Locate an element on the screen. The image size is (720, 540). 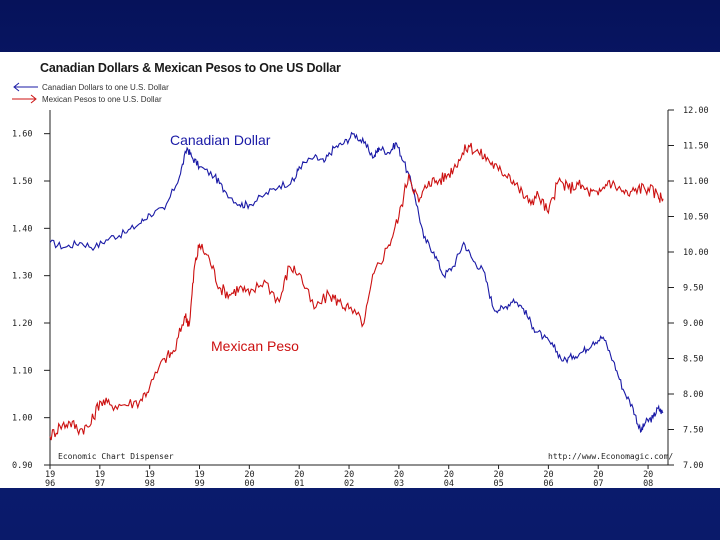
y-right-tick-label: 10.50 is located at coordinates (696, 218).